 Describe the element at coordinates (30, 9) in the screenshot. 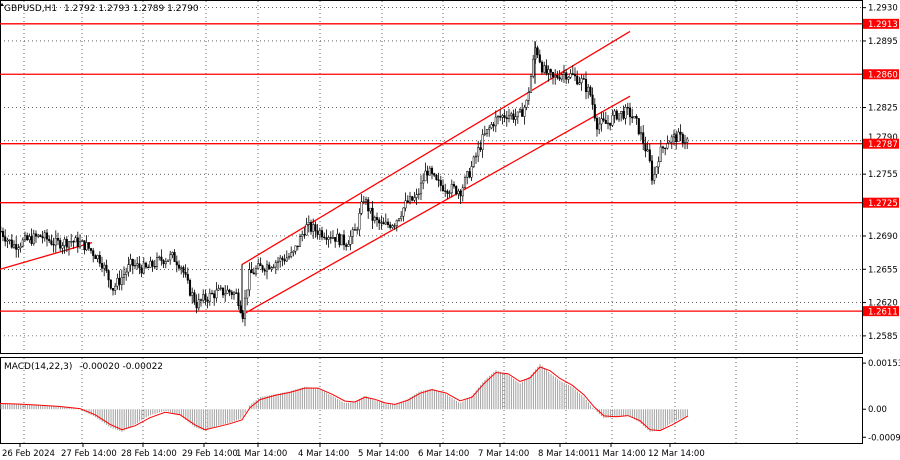

I see `symbol-name: GBPUSD,H1` at that location.